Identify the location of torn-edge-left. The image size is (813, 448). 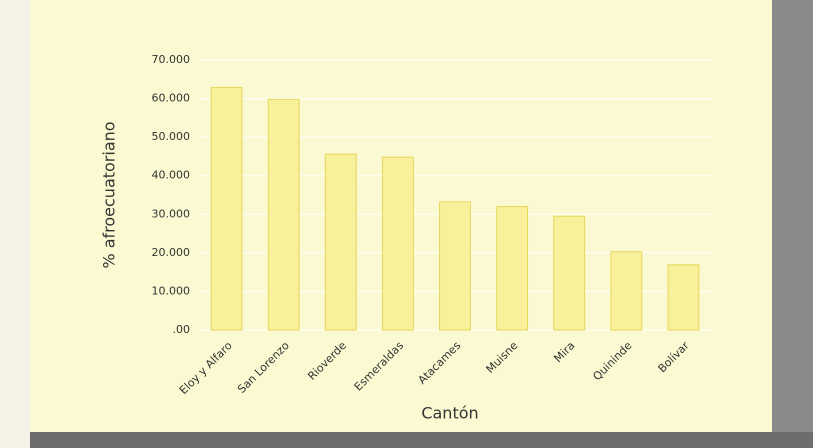
(15, 224).